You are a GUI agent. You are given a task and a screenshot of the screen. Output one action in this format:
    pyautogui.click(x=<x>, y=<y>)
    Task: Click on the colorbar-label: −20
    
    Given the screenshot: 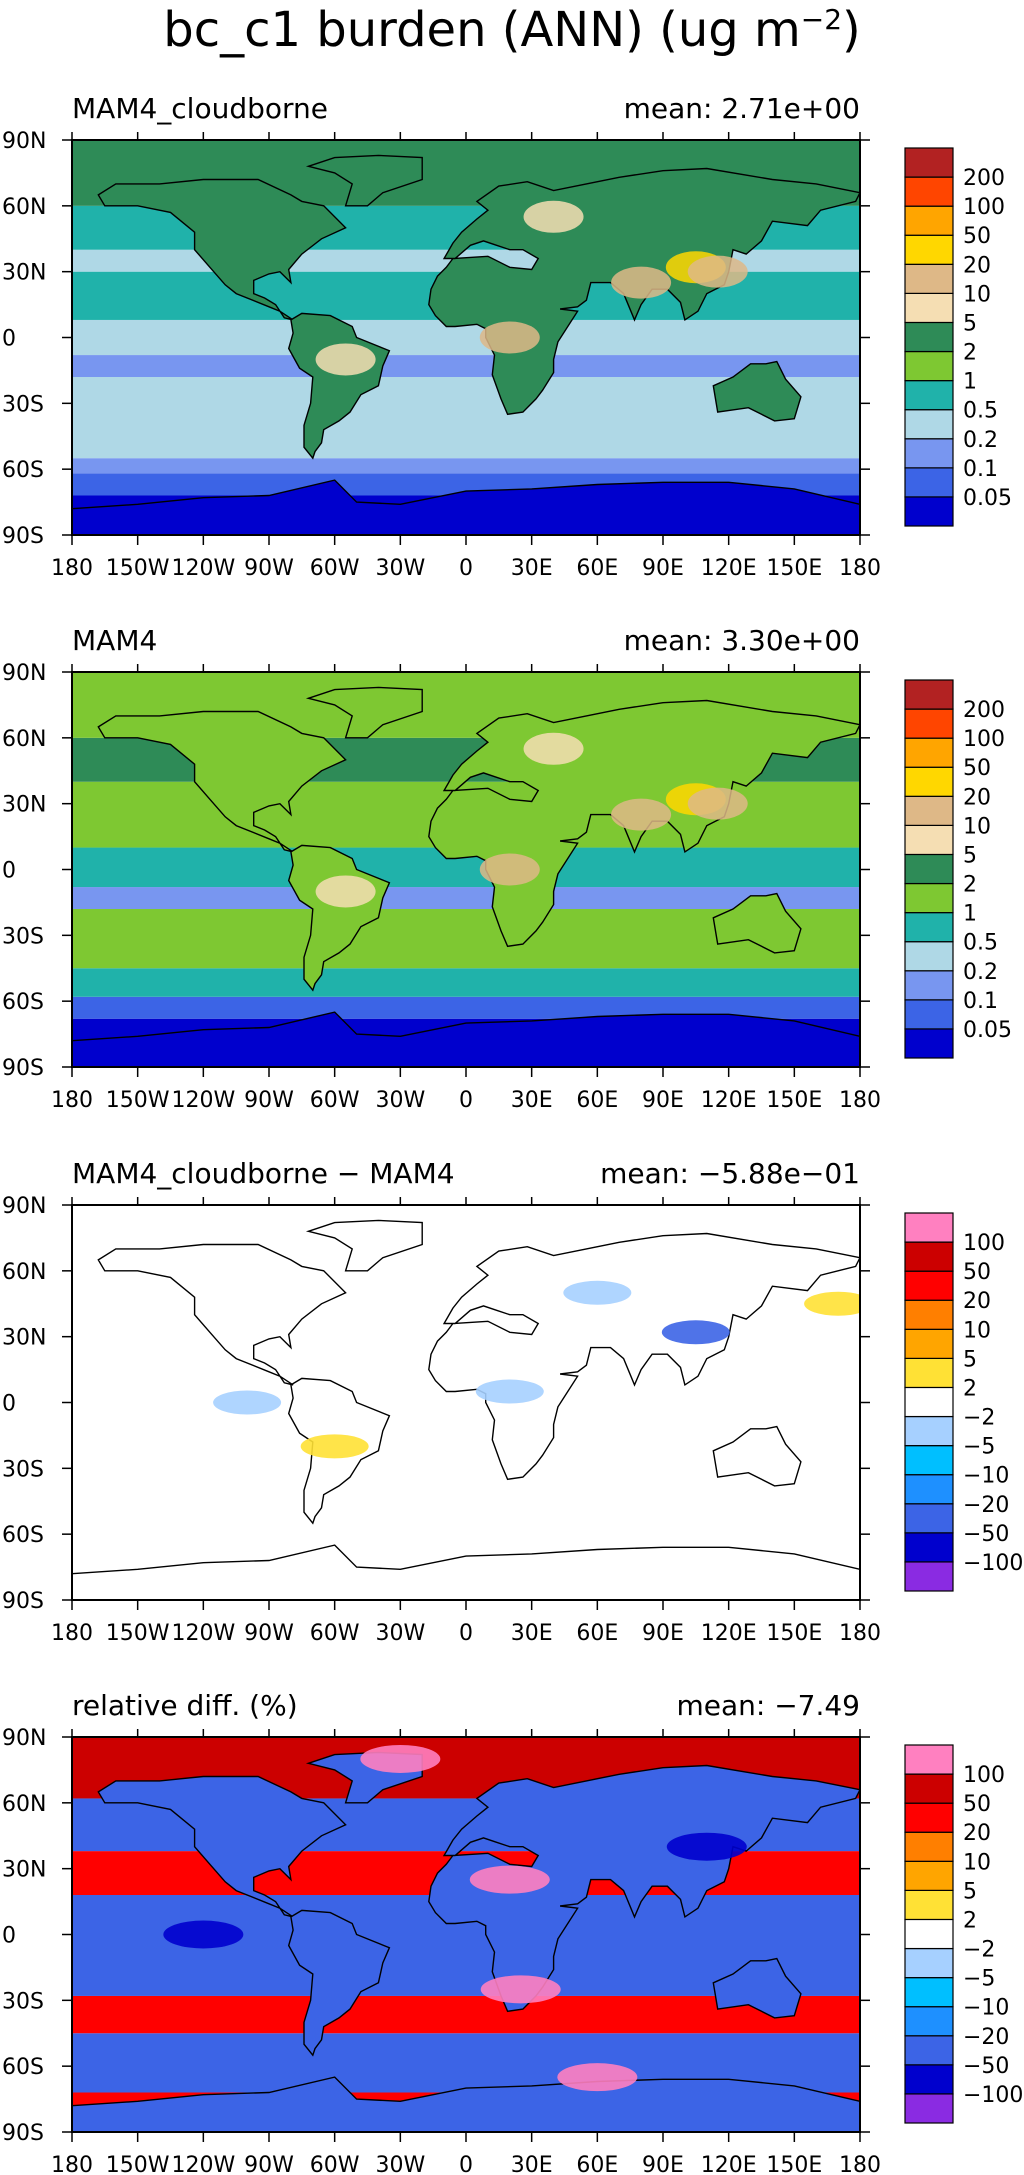 What is the action you would take?
    pyautogui.click(x=986, y=2037)
    